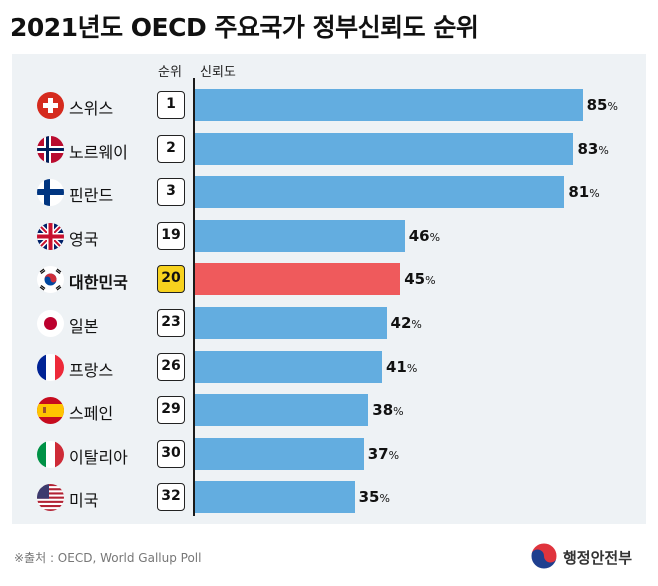  I want to click on rank-header: 순위, so click(170, 72).